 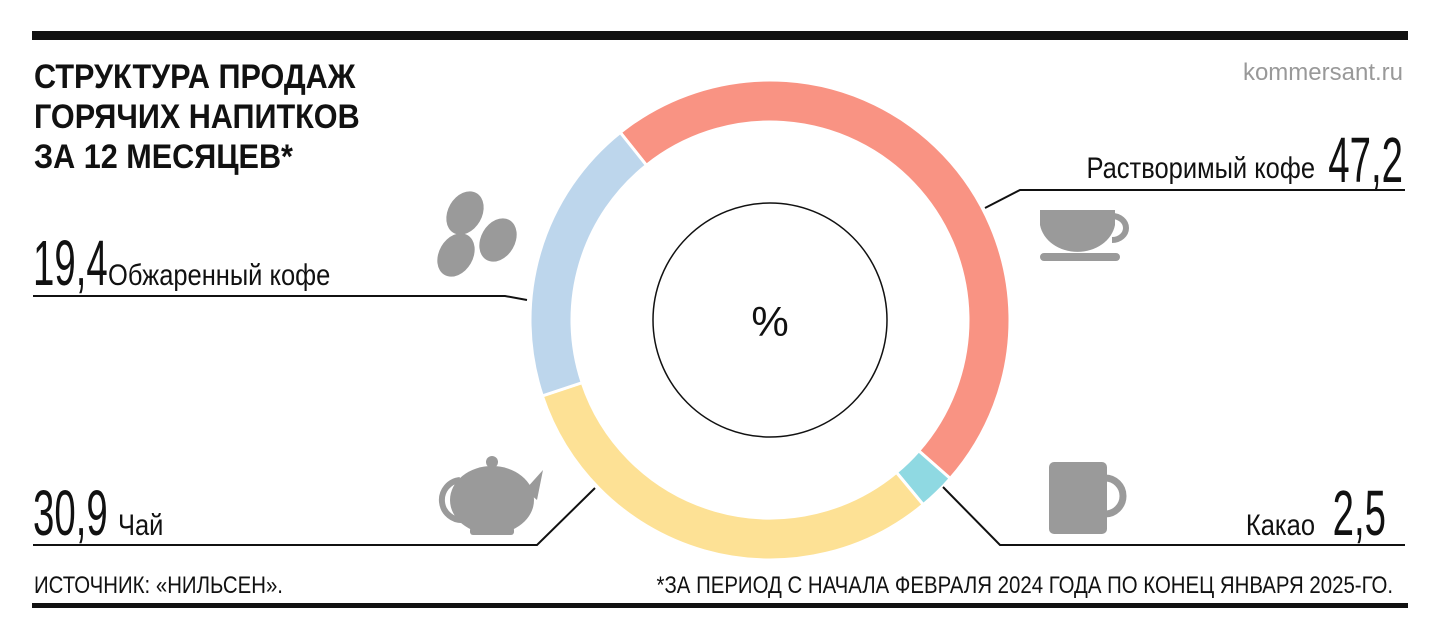 What do you see at coordinates (1280, 524) in the screenshot?
I see `category-label: Какао` at bounding box center [1280, 524].